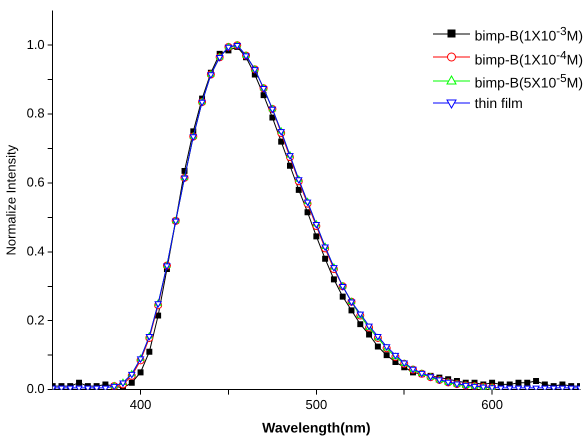  Describe the element at coordinates (35, 388) in the screenshot. I see `y-tick-label: 0.0` at that location.